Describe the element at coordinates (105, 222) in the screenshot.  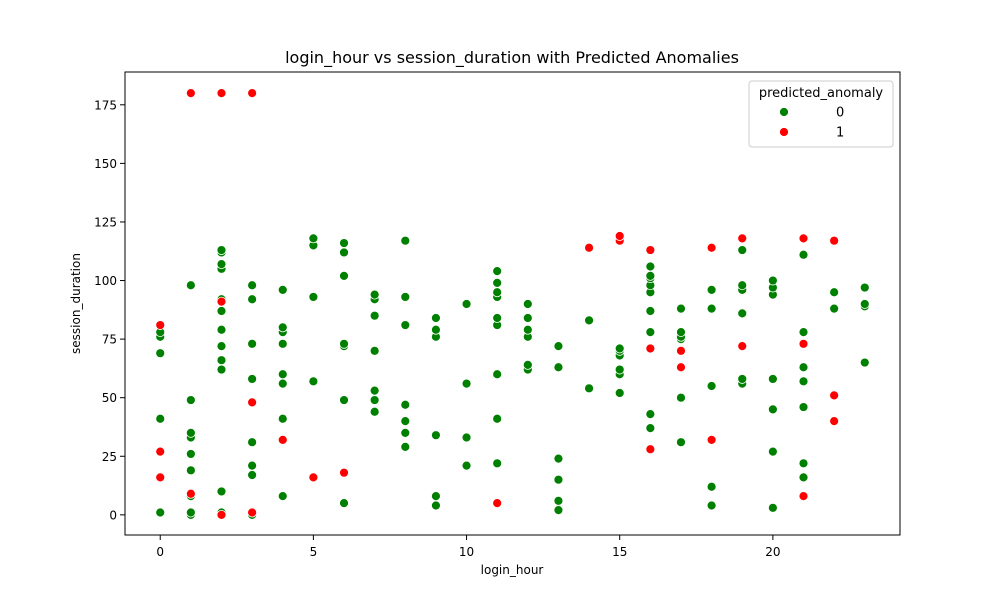
I see `y-tick-label-5: 125` at that location.